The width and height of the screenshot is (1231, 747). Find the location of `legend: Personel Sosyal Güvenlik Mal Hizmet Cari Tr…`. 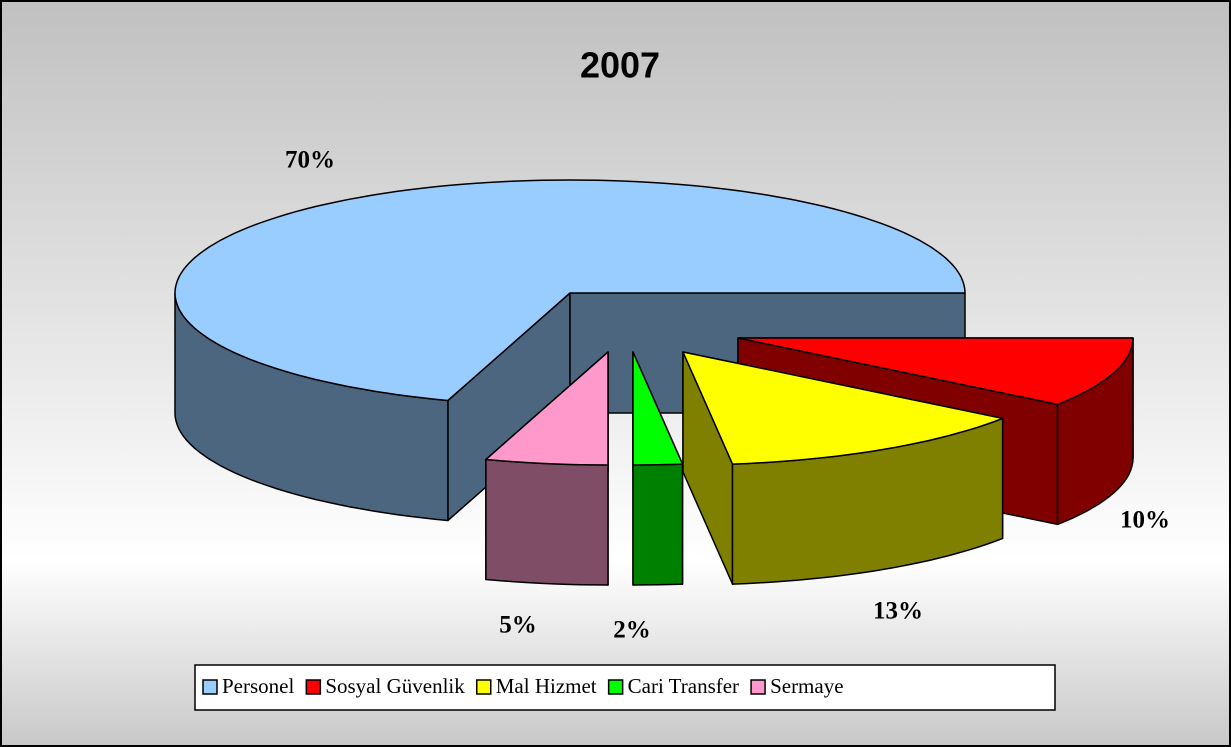

legend: Personel Sosyal Güvenlik Mal Hizmet Cari Tr… is located at coordinates (523, 686).